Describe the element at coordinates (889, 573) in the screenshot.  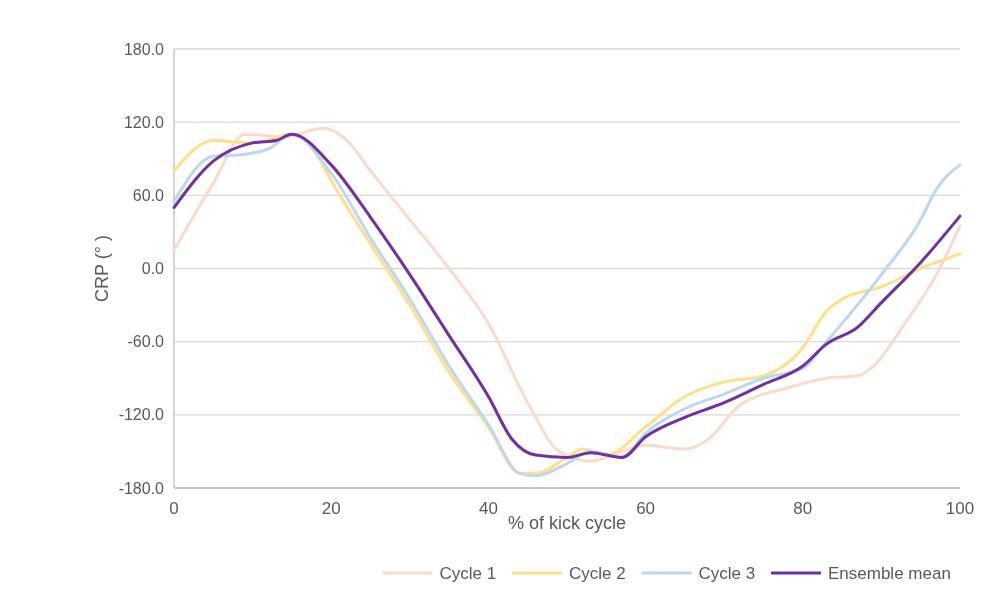
I see `legend-label: Ensemble mean` at that location.